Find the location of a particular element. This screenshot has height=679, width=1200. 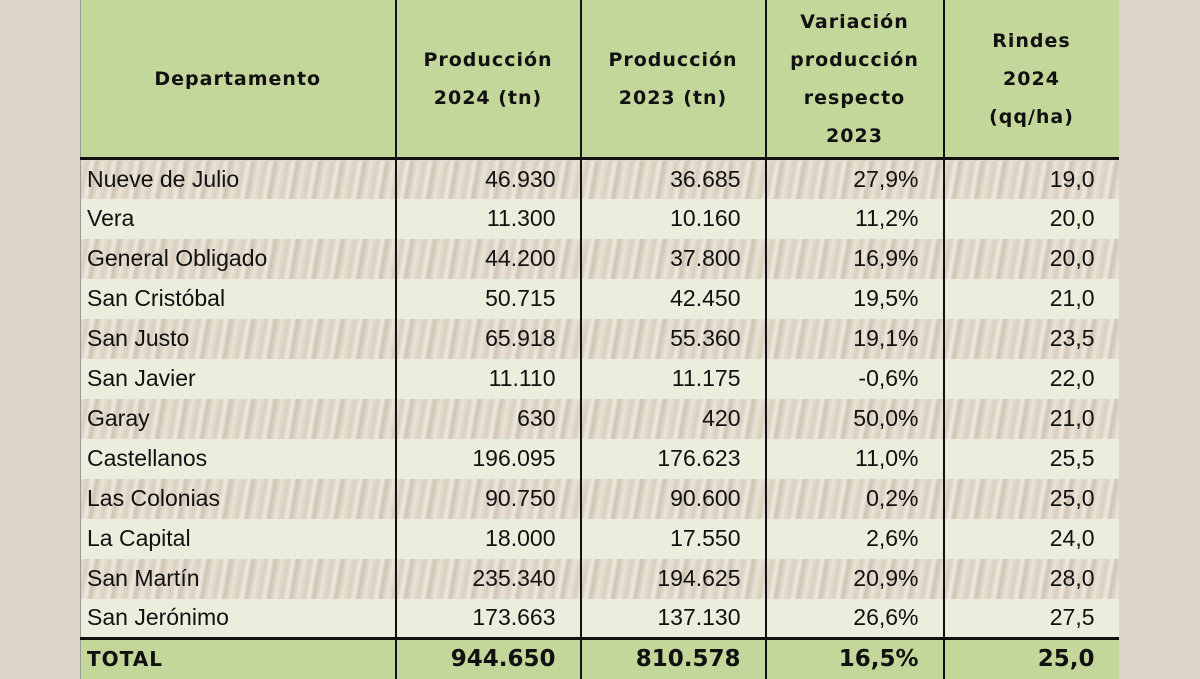

total-row: TOTAL 944.650 810.578 16,5% 25,0 is located at coordinates (599, 658).